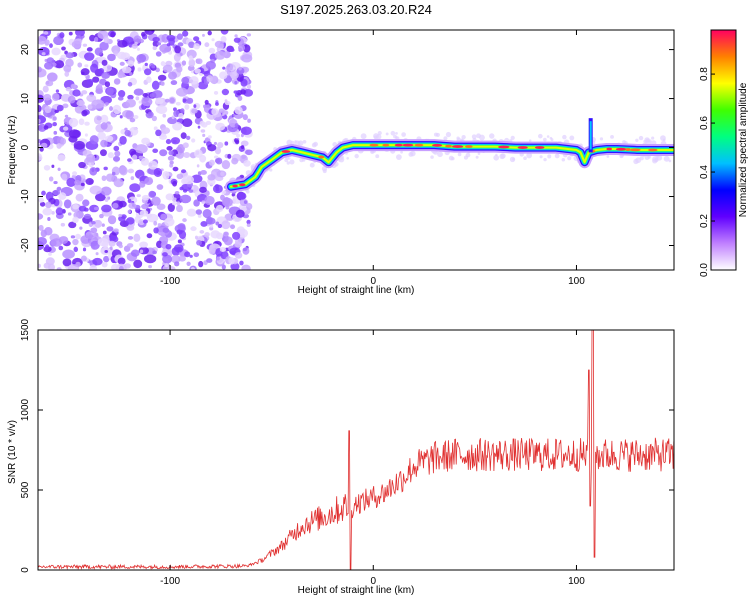  What do you see at coordinates (25, 245) in the screenshot?
I see `y-tick-label: -20` at bounding box center [25, 245].